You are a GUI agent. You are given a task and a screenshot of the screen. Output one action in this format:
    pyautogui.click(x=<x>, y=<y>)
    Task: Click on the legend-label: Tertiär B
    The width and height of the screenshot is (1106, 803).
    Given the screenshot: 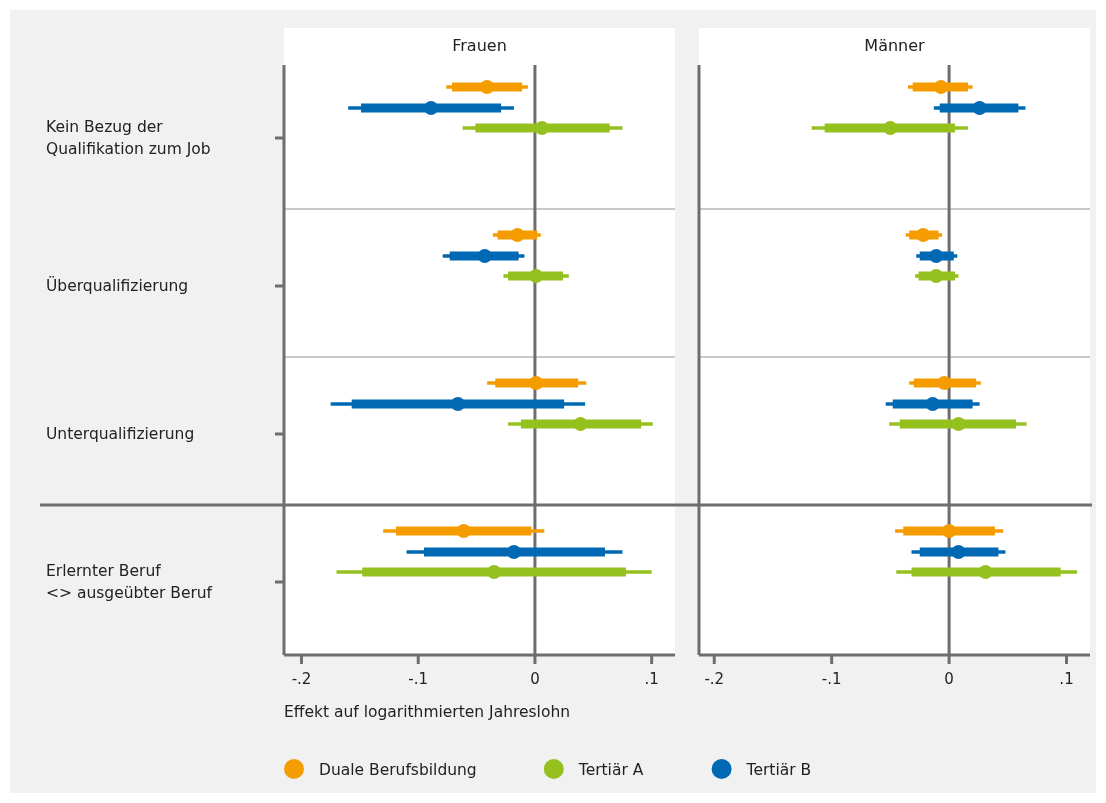 What is the action you would take?
    pyautogui.click(x=778, y=770)
    